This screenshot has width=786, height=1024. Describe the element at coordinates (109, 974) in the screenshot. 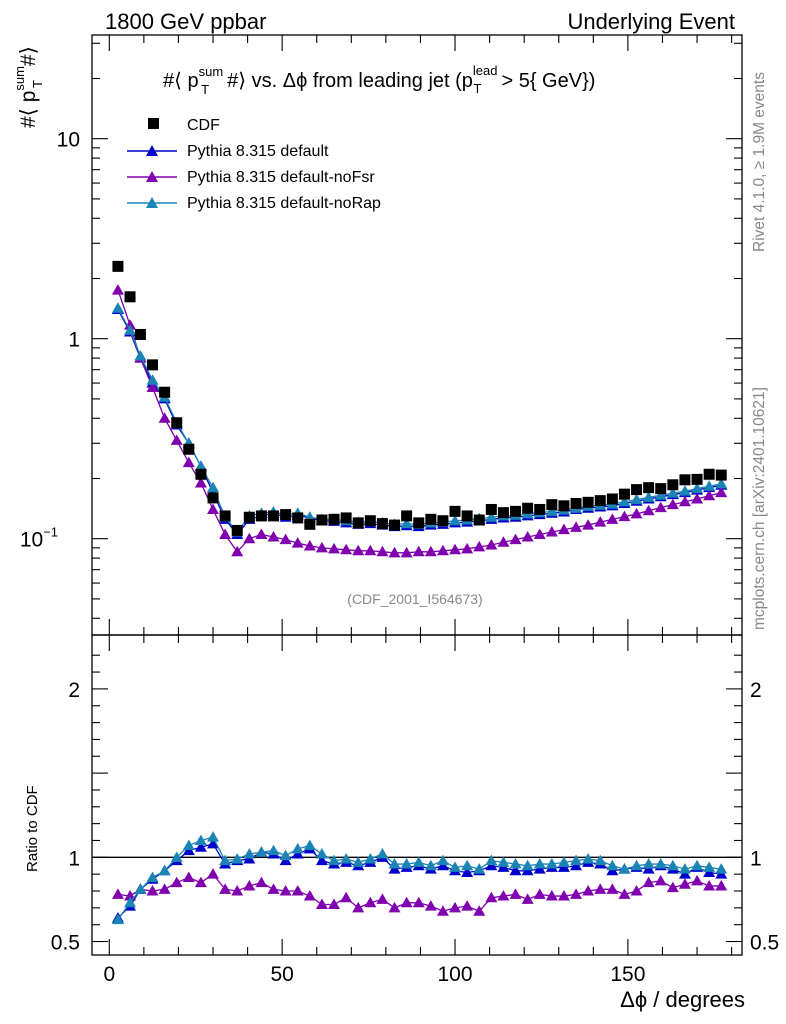

I see `x-tick-label: 0` at that location.